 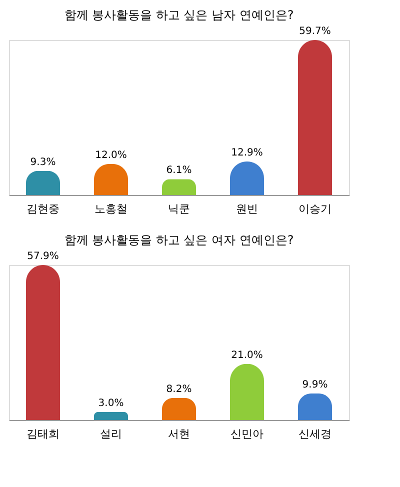 I want to click on x-tick-label: 신민아, so click(x=247, y=434).